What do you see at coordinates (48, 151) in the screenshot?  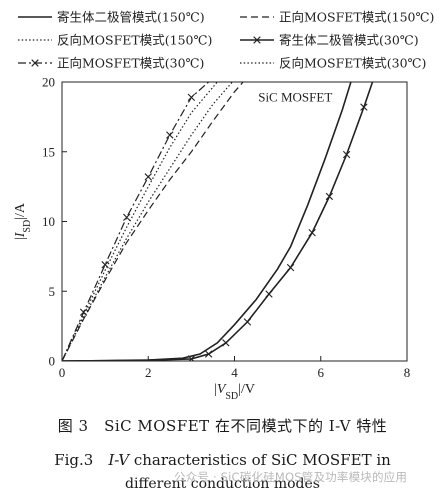 I see `y-tick-label: 15` at bounding box center [48, 151].